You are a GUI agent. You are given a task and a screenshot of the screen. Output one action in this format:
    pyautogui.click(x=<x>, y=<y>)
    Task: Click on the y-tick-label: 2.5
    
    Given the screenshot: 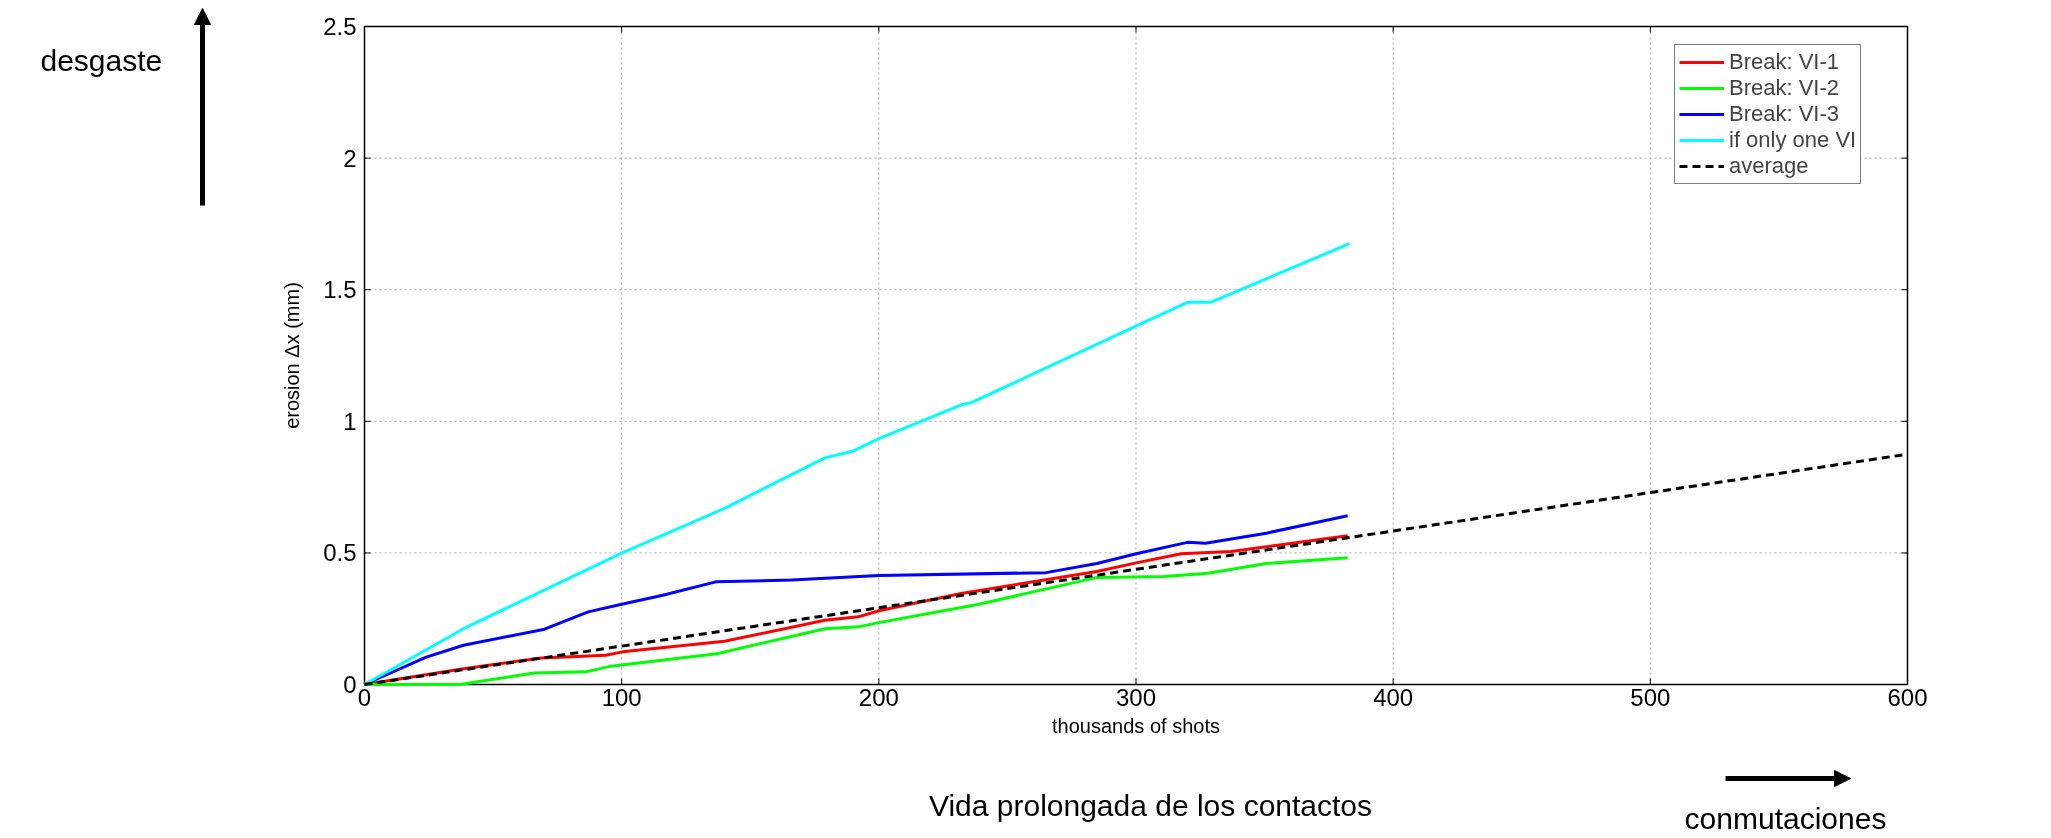 What is the action you would take?
    pyautogui.click(x=340, y=26)
    